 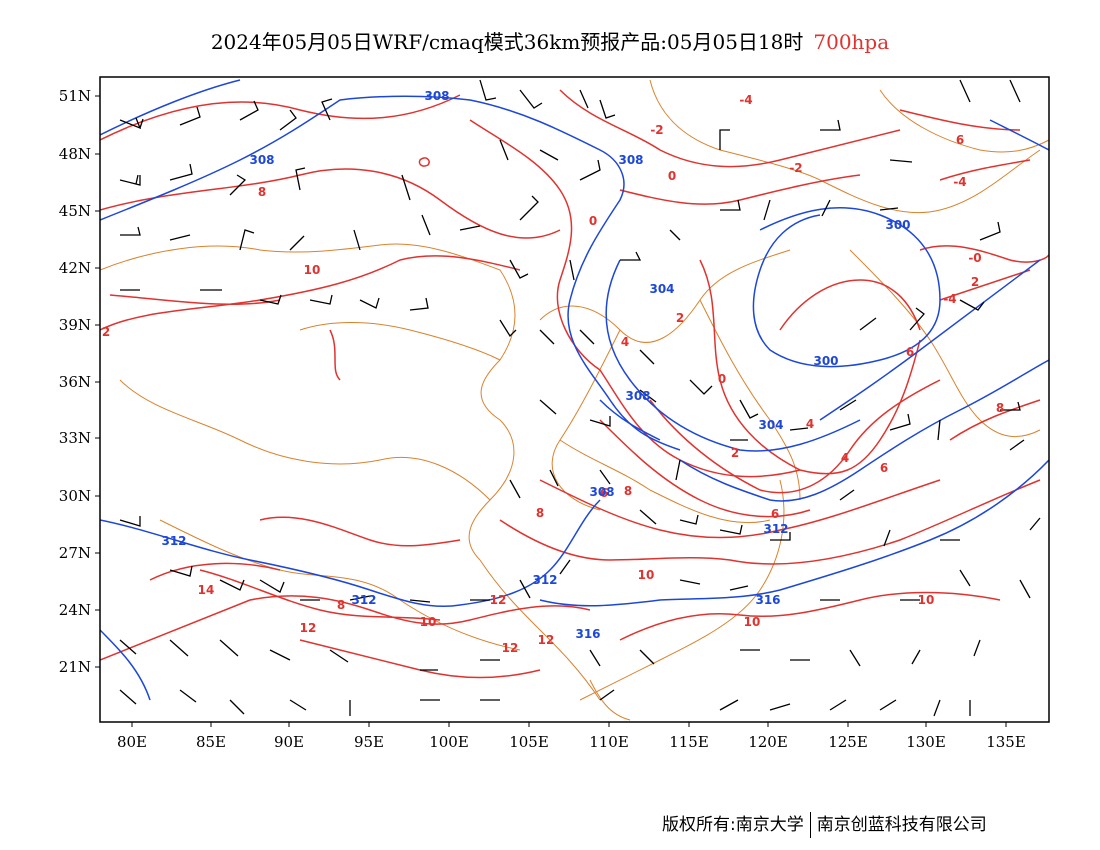 I want to click on latitude-axis: 51N 48N 45N 42N 39N 36N 33N 30N 27N 24N 21N, so click(x=79, y=381).